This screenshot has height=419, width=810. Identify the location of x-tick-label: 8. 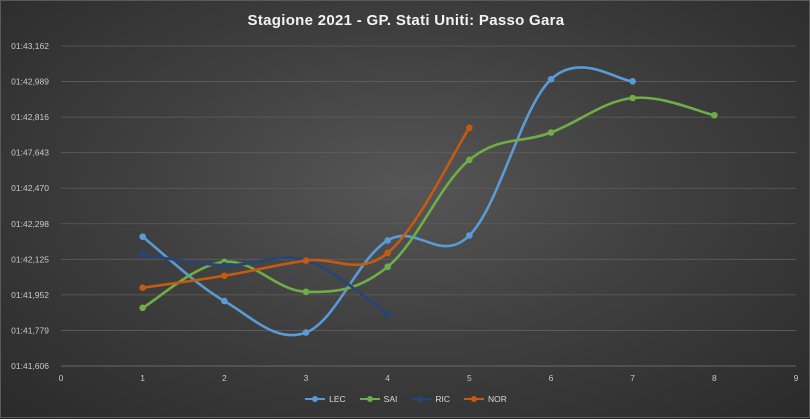
(714, 378).